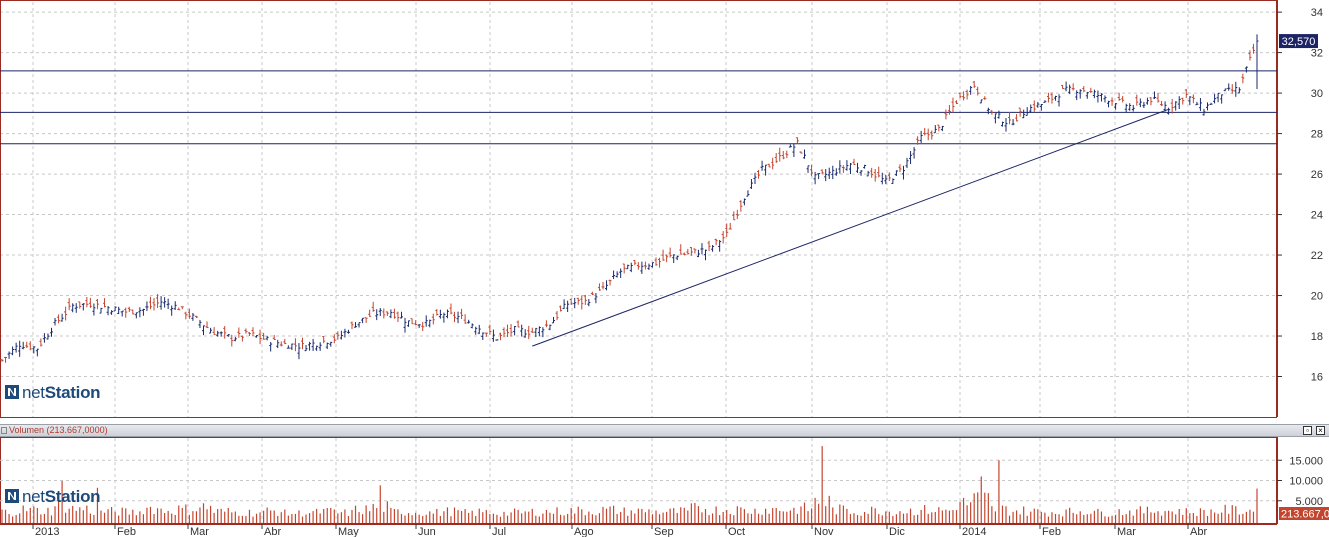 This screenshot has height=537, width=1329. What do you see at coordinates (33, 392) in the screenshot?
I see `brand-logo-price-prefix: net` at bounding box center [33, 392].